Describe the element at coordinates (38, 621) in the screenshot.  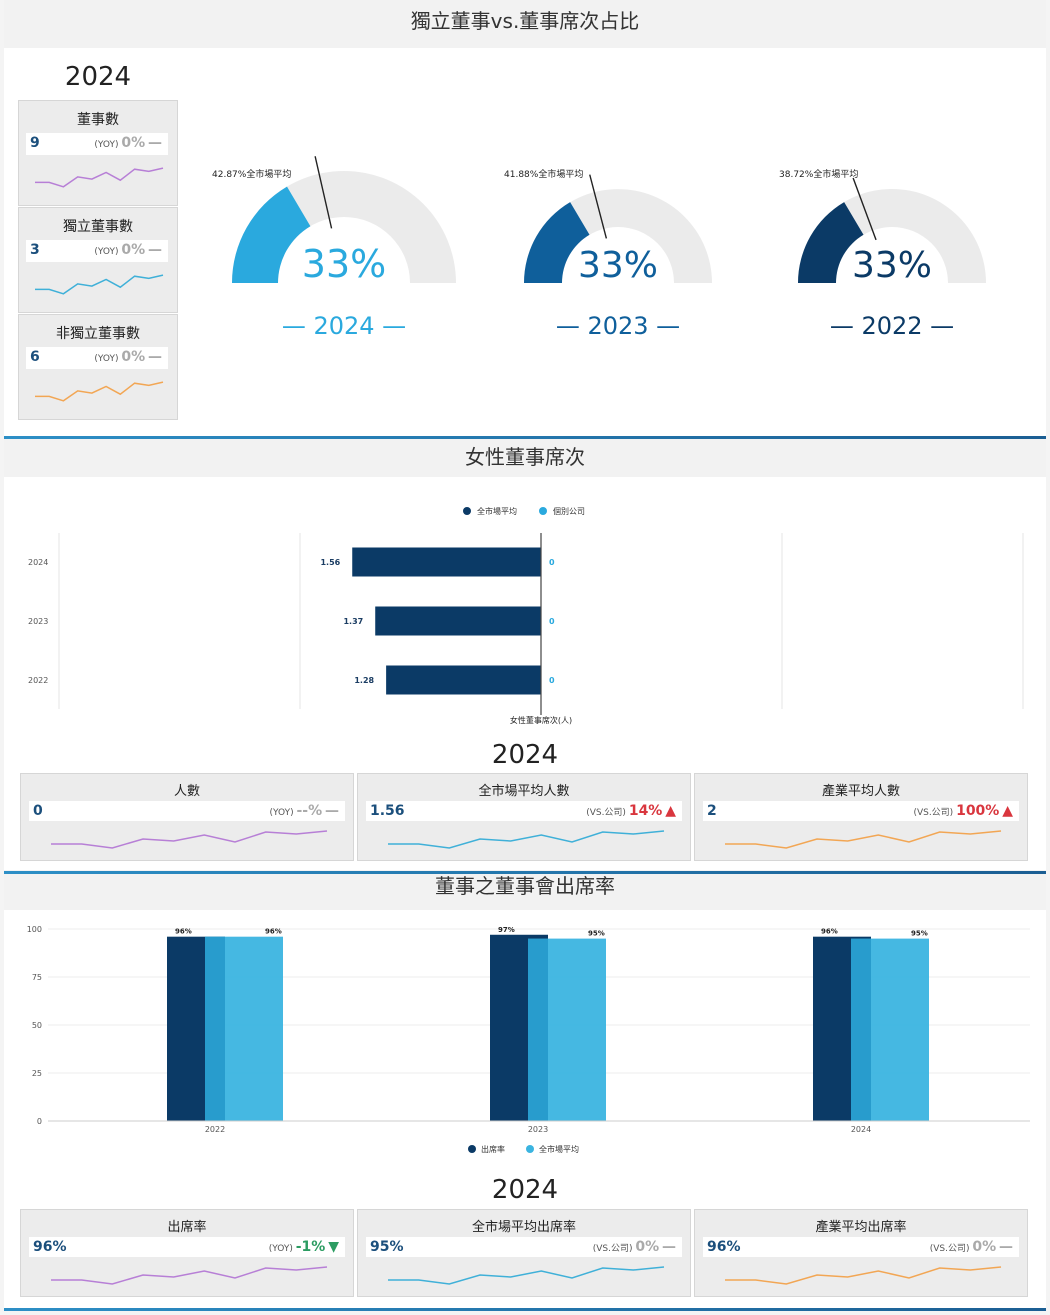
I see `category-tick-label: 2023` at that location.